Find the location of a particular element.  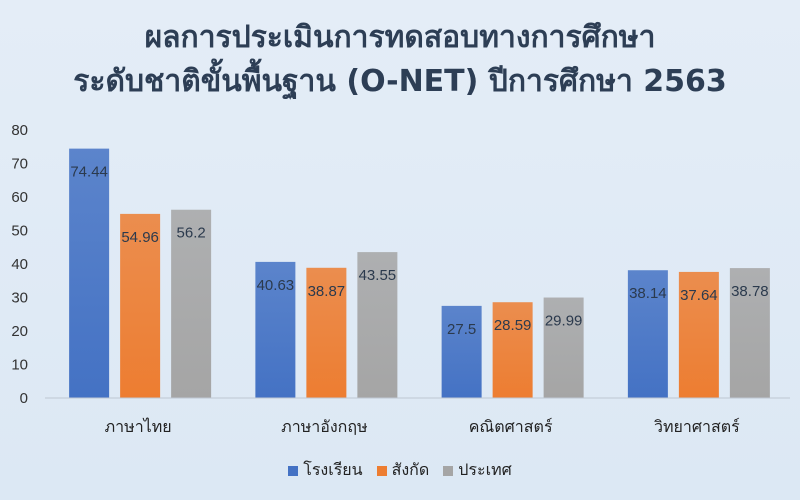

x-tick-label: คณิตศาสตร์ is located at coordinates (511, 426).